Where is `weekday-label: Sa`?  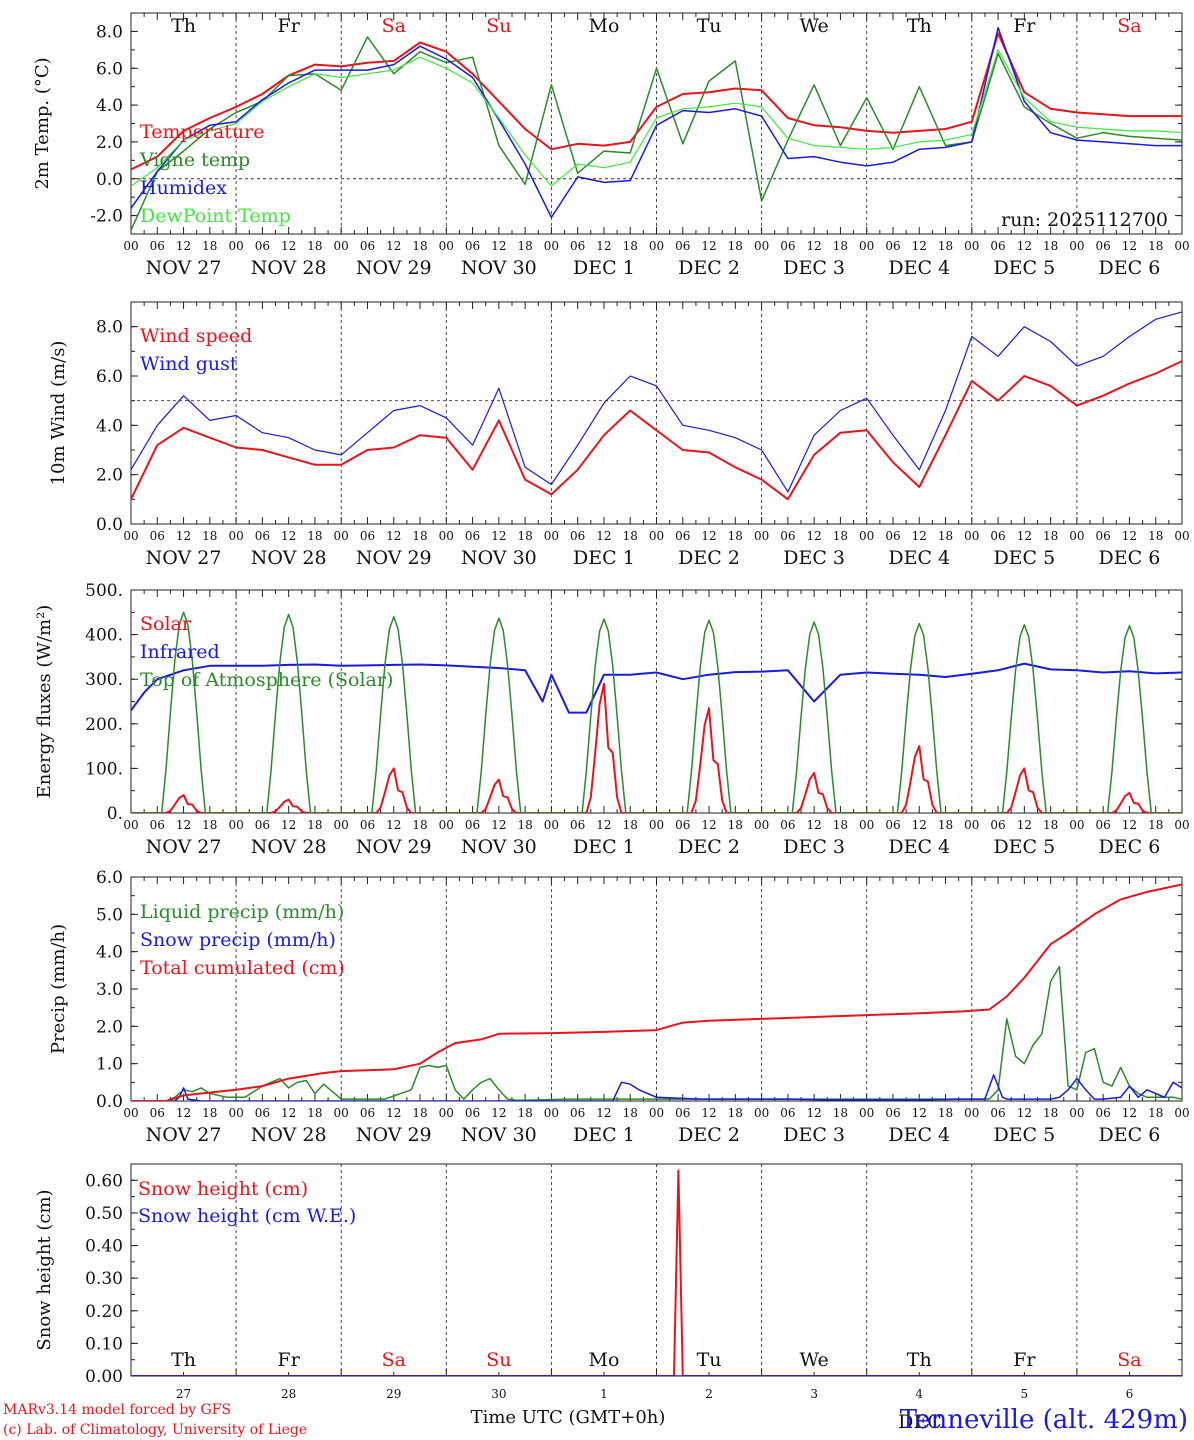
weekday-label: Sa is located at coordinates (394, 26).